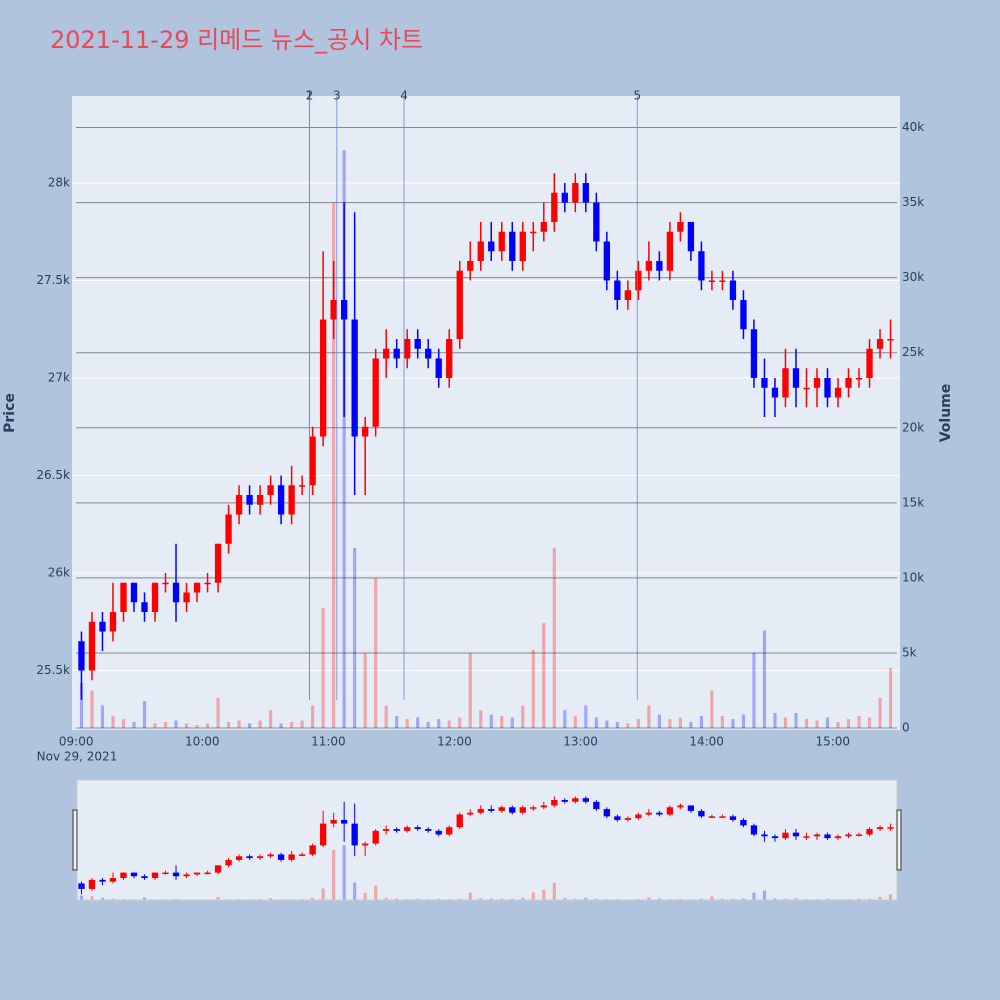  Describe the element at coordinates (832, 742) in the screenshot. I see `x-tick-label: 15:00` at that location.